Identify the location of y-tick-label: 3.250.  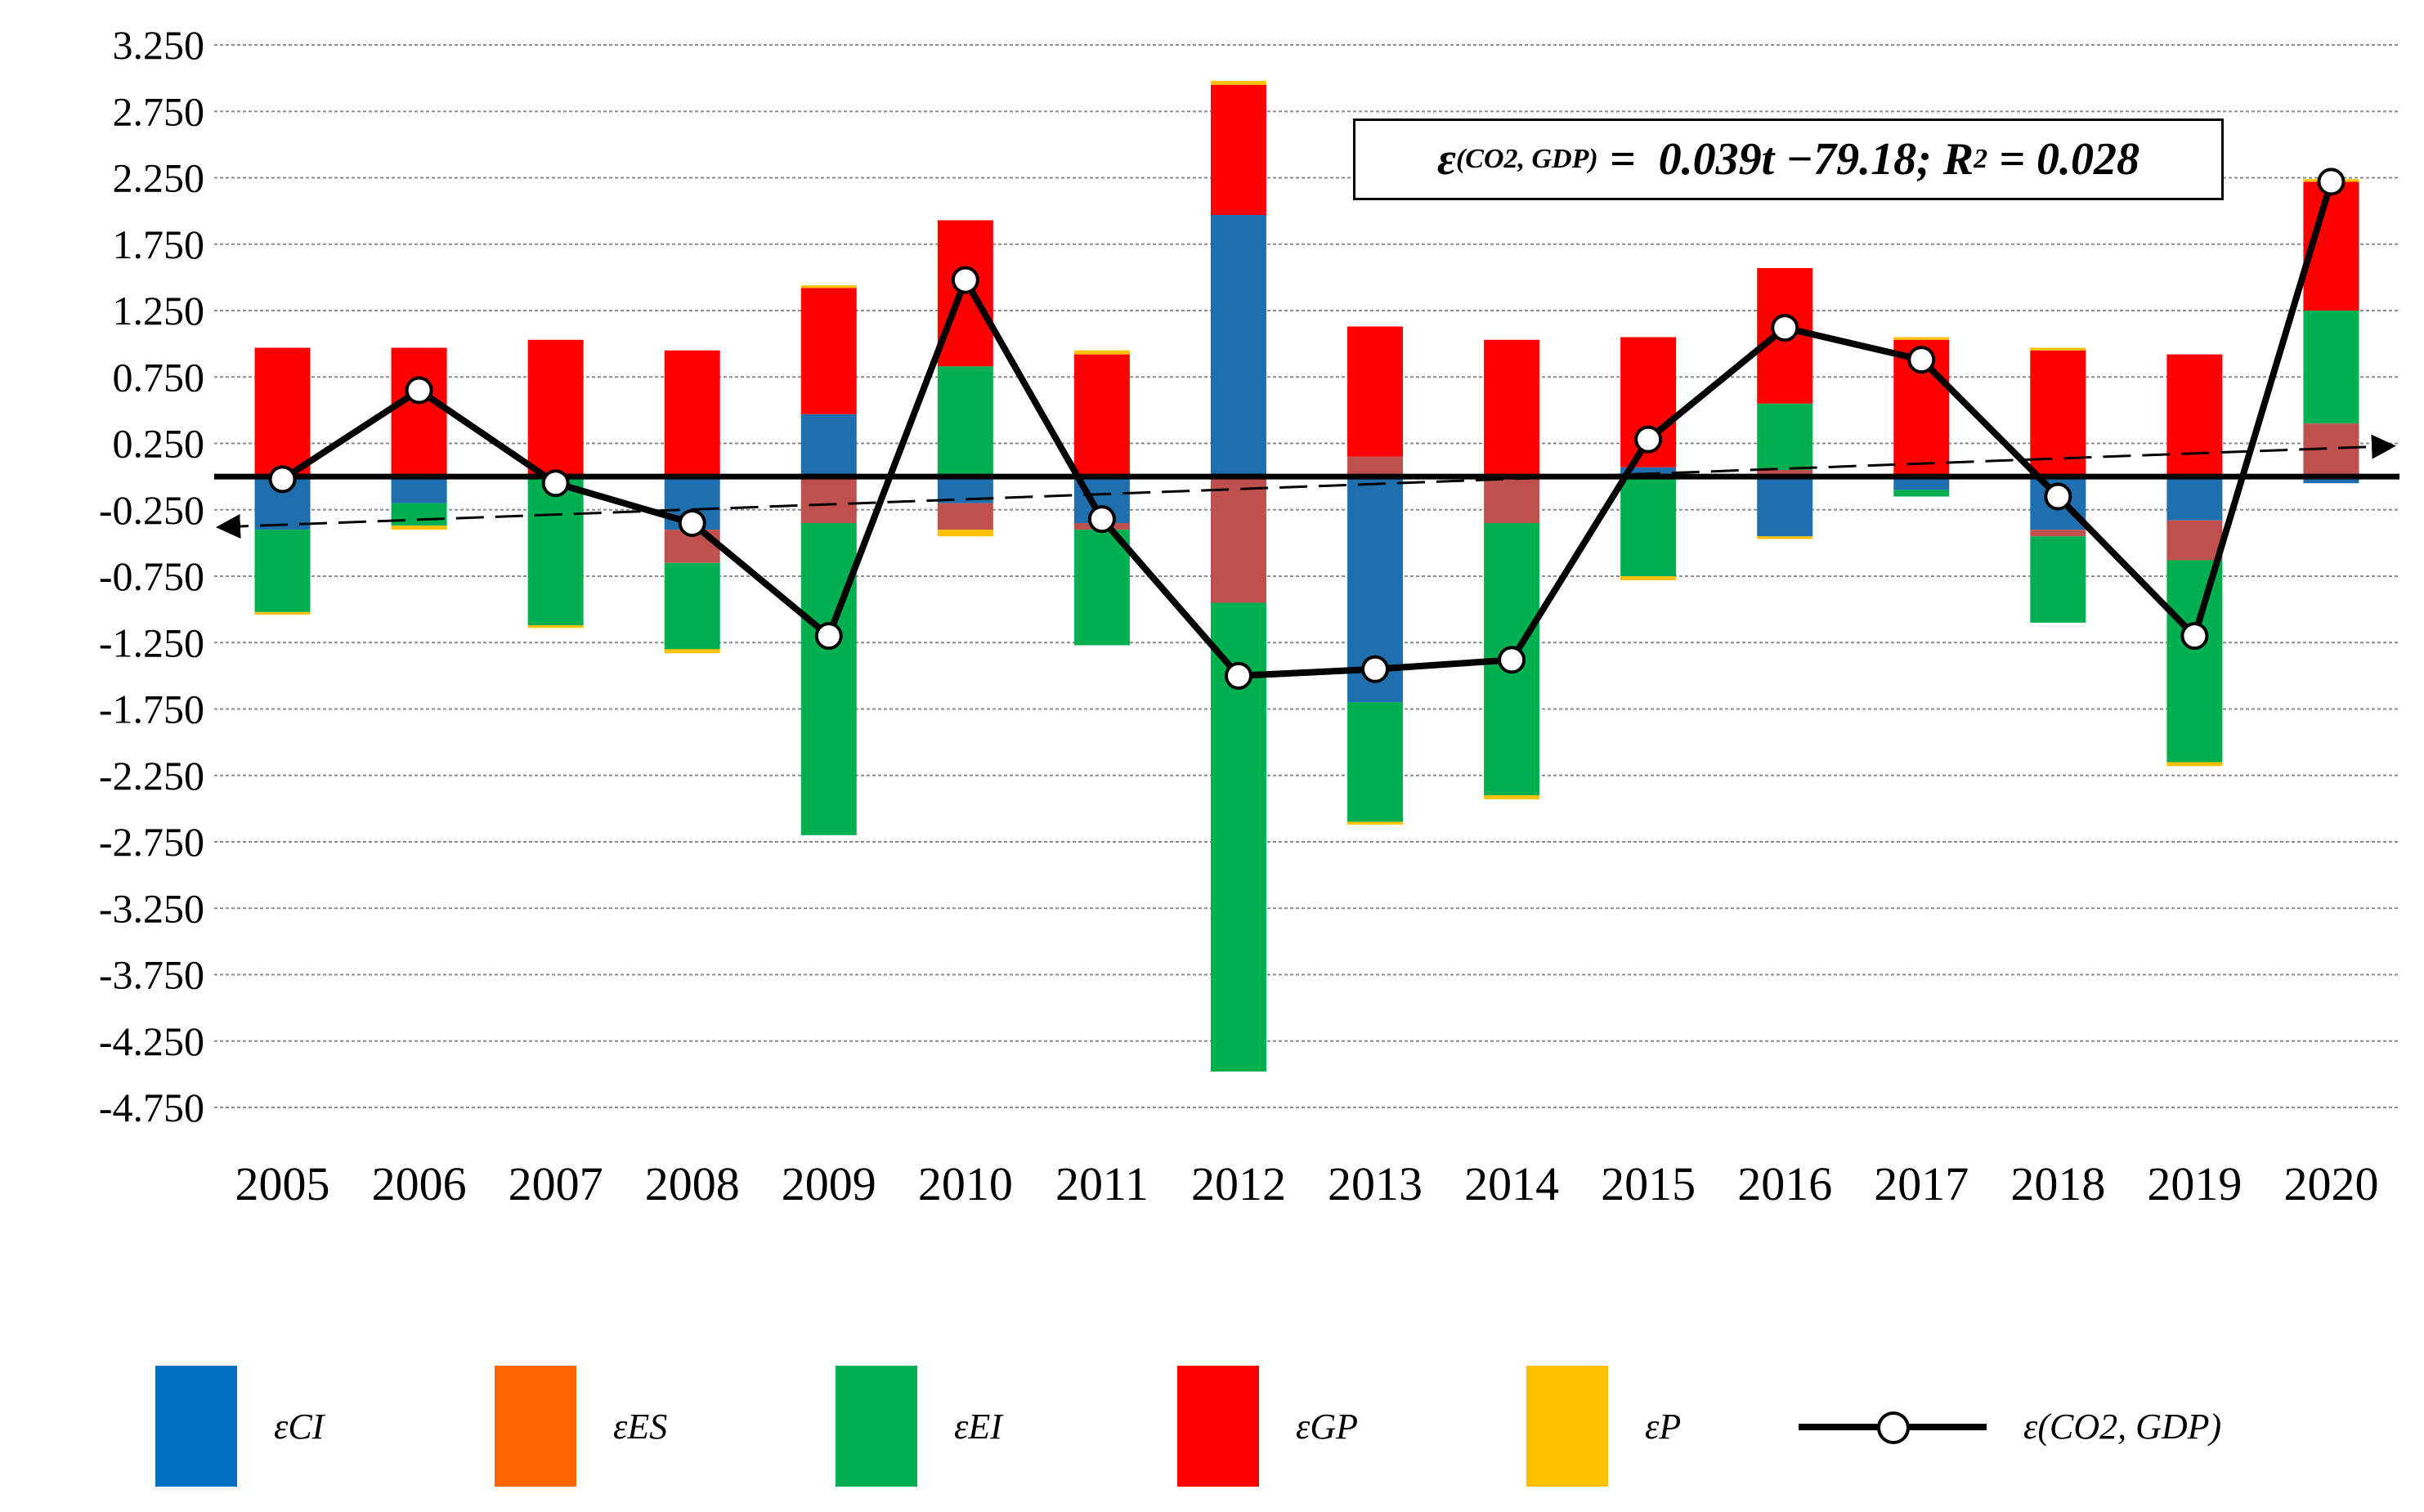
(159, 45).